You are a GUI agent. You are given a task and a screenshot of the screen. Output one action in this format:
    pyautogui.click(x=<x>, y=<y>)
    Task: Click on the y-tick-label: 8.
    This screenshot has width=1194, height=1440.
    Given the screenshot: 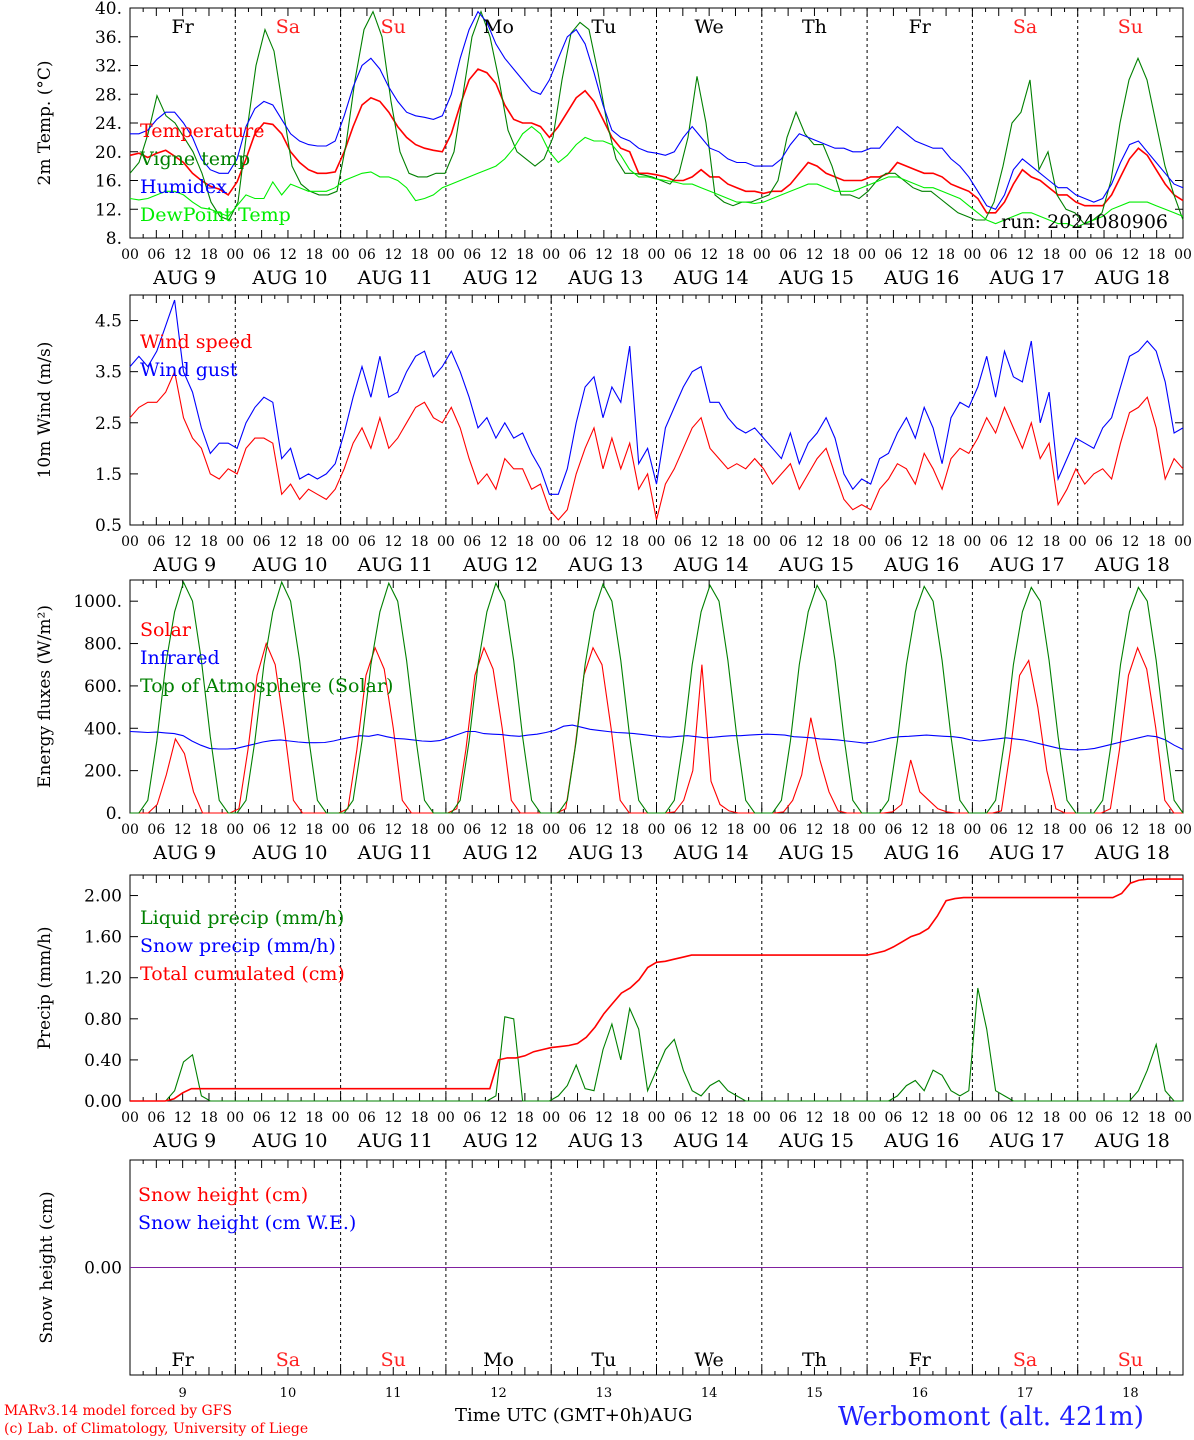 What is the action you would take?
    pyautogui.click(x=114, y=239)
    